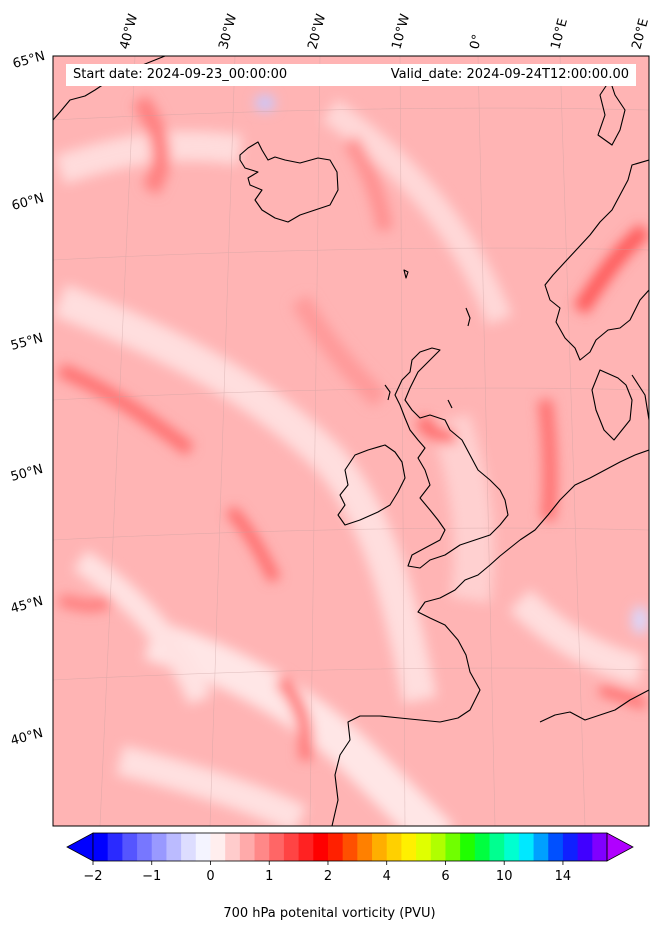 This screenshot has height=936, width=659. Describe the element at coordinates (640, 34) in the screenshot. I see `lon-label-20e: 20°E` at that location.